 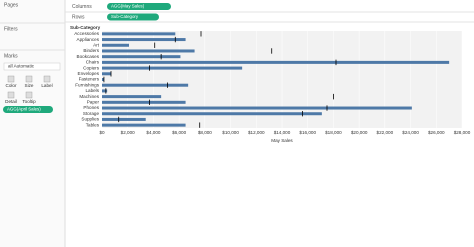 What do you see at coordinates (29, 89) in the screenshot?
I see `mark-buttons: Color Size Label Detail Tooltip` at bounding box center [29, 89].